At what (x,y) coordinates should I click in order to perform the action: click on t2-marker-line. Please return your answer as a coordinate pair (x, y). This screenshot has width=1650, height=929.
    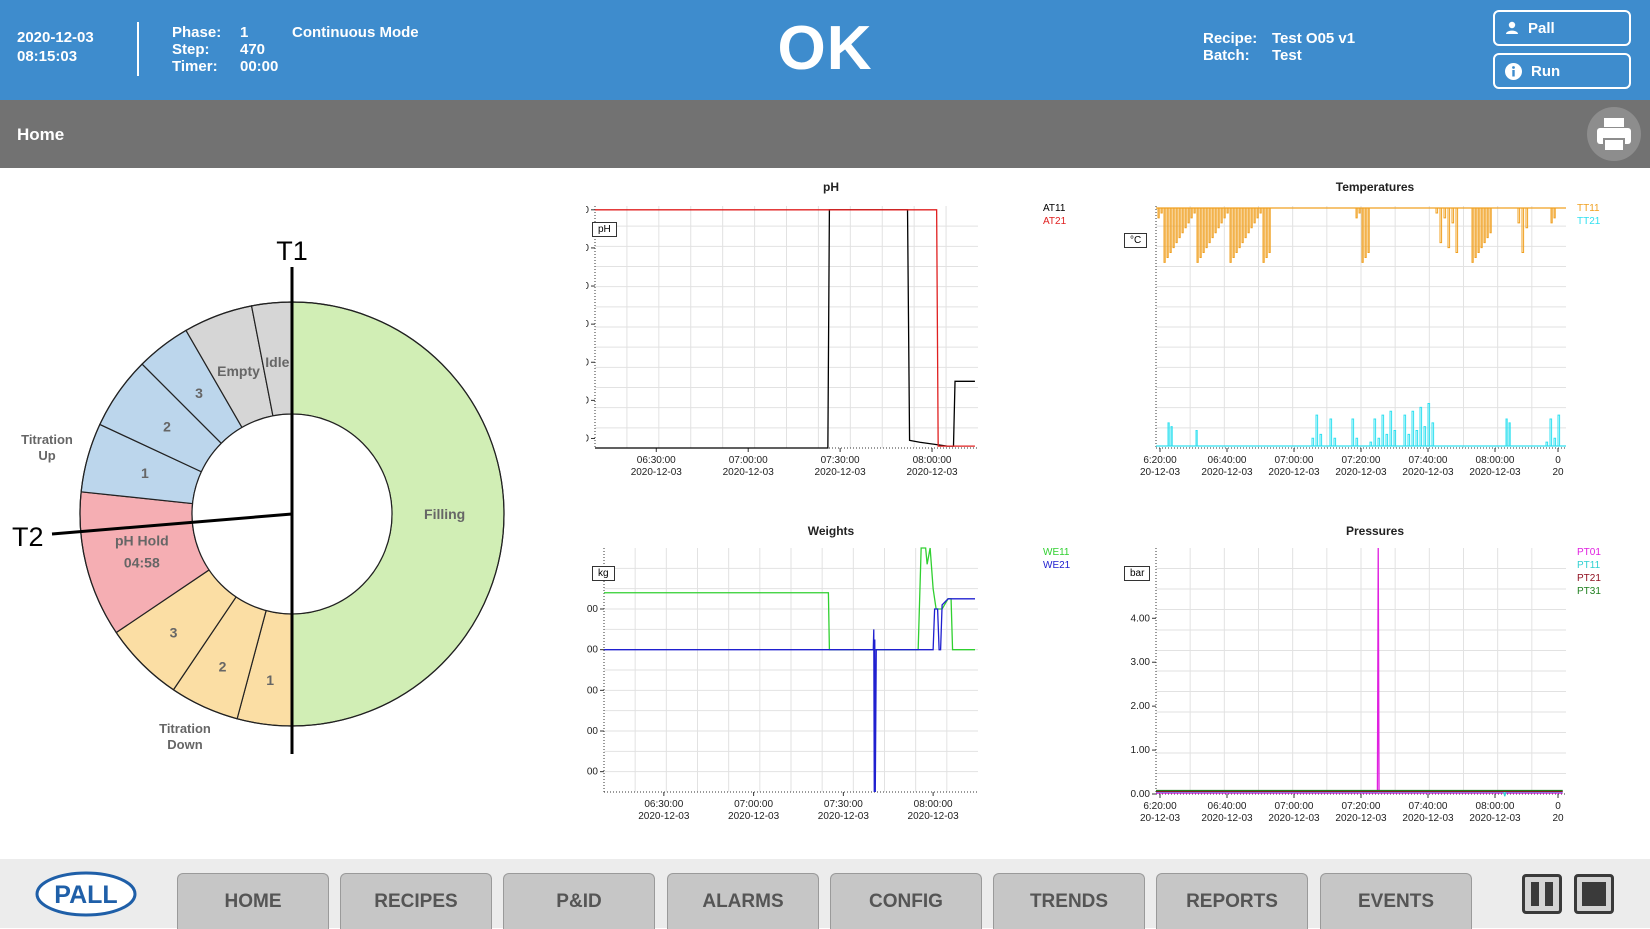
    Looking at the image, I should click on (172, 524).